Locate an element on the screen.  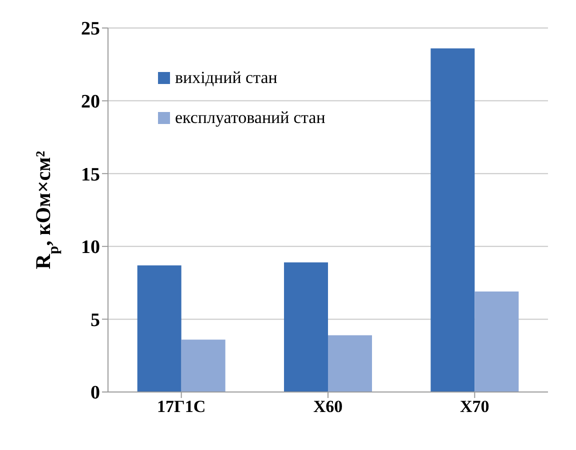
y-tick-label: 5 is located at coordinates (95, 320).